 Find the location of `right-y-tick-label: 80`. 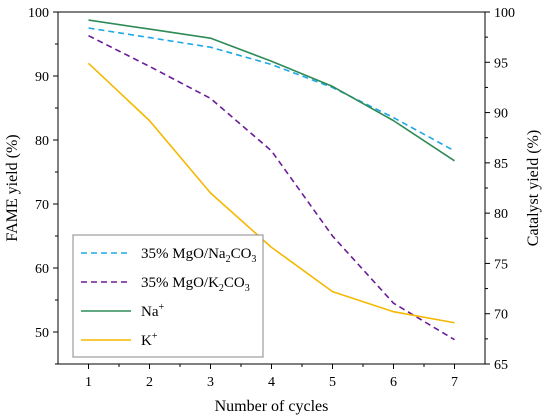

right-y-tick-label: 80 is located at coordinates (501, 214).